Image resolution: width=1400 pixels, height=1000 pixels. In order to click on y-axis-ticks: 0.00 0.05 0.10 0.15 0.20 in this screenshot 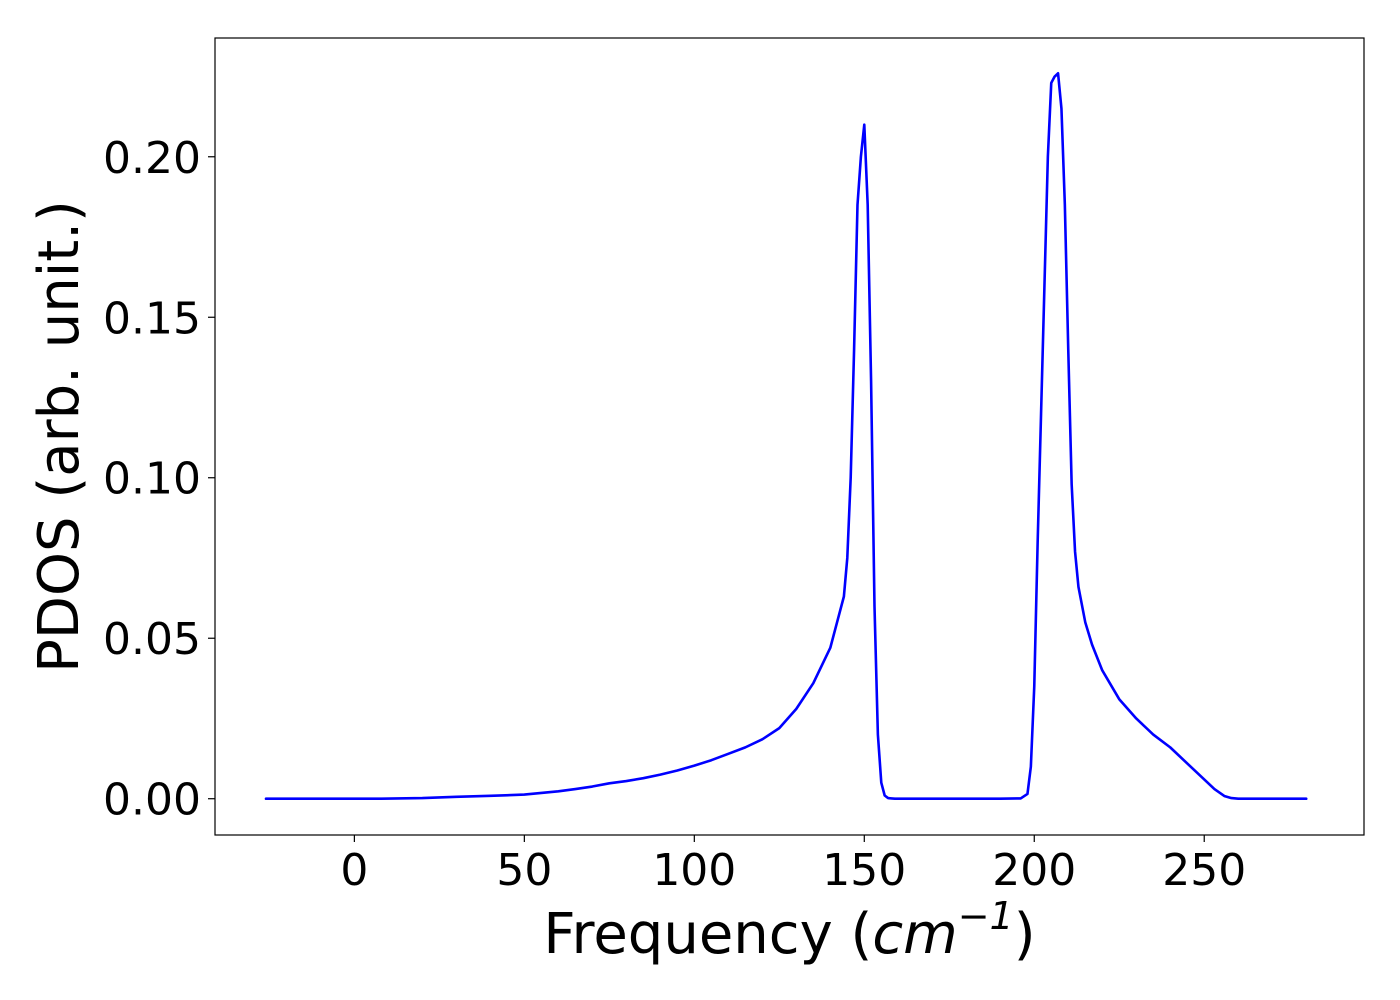, I will do `click(159, 479)`.